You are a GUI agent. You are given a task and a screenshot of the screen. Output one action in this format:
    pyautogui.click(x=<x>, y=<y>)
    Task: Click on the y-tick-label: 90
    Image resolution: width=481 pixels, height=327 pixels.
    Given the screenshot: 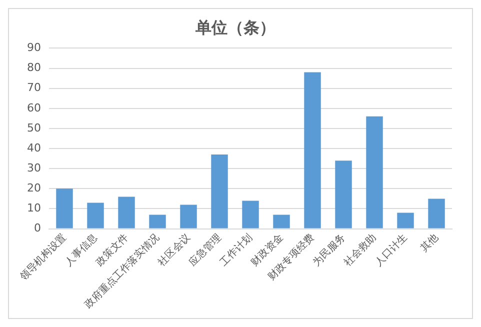 What is the action you would take?
    pyautogui.click(x=33, y=47)
    